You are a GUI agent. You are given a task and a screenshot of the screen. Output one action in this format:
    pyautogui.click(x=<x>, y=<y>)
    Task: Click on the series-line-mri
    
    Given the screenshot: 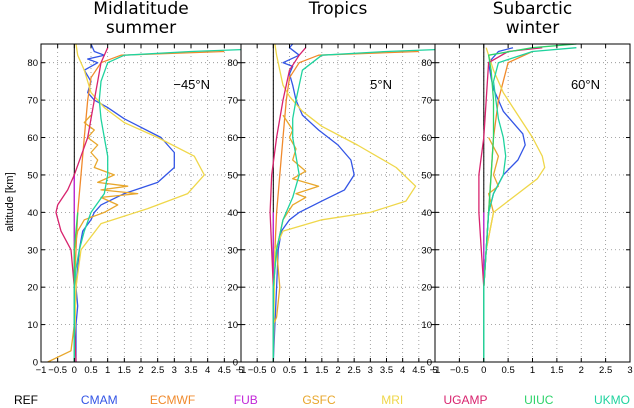 What is the action you would take?
    pyautogui.click(x=514, y=204)
    